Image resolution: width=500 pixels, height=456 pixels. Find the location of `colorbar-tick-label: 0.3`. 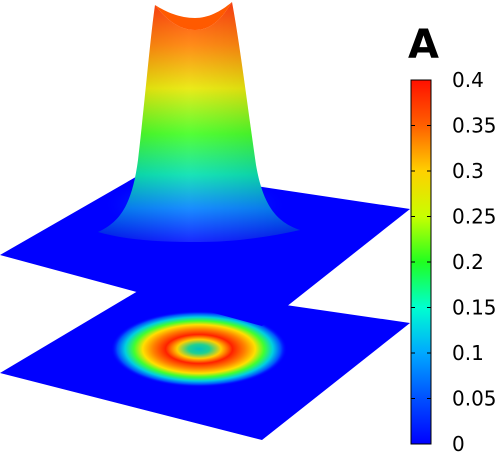

colorbar-tick-label: 0.3 is located at coordinates (468, 171).